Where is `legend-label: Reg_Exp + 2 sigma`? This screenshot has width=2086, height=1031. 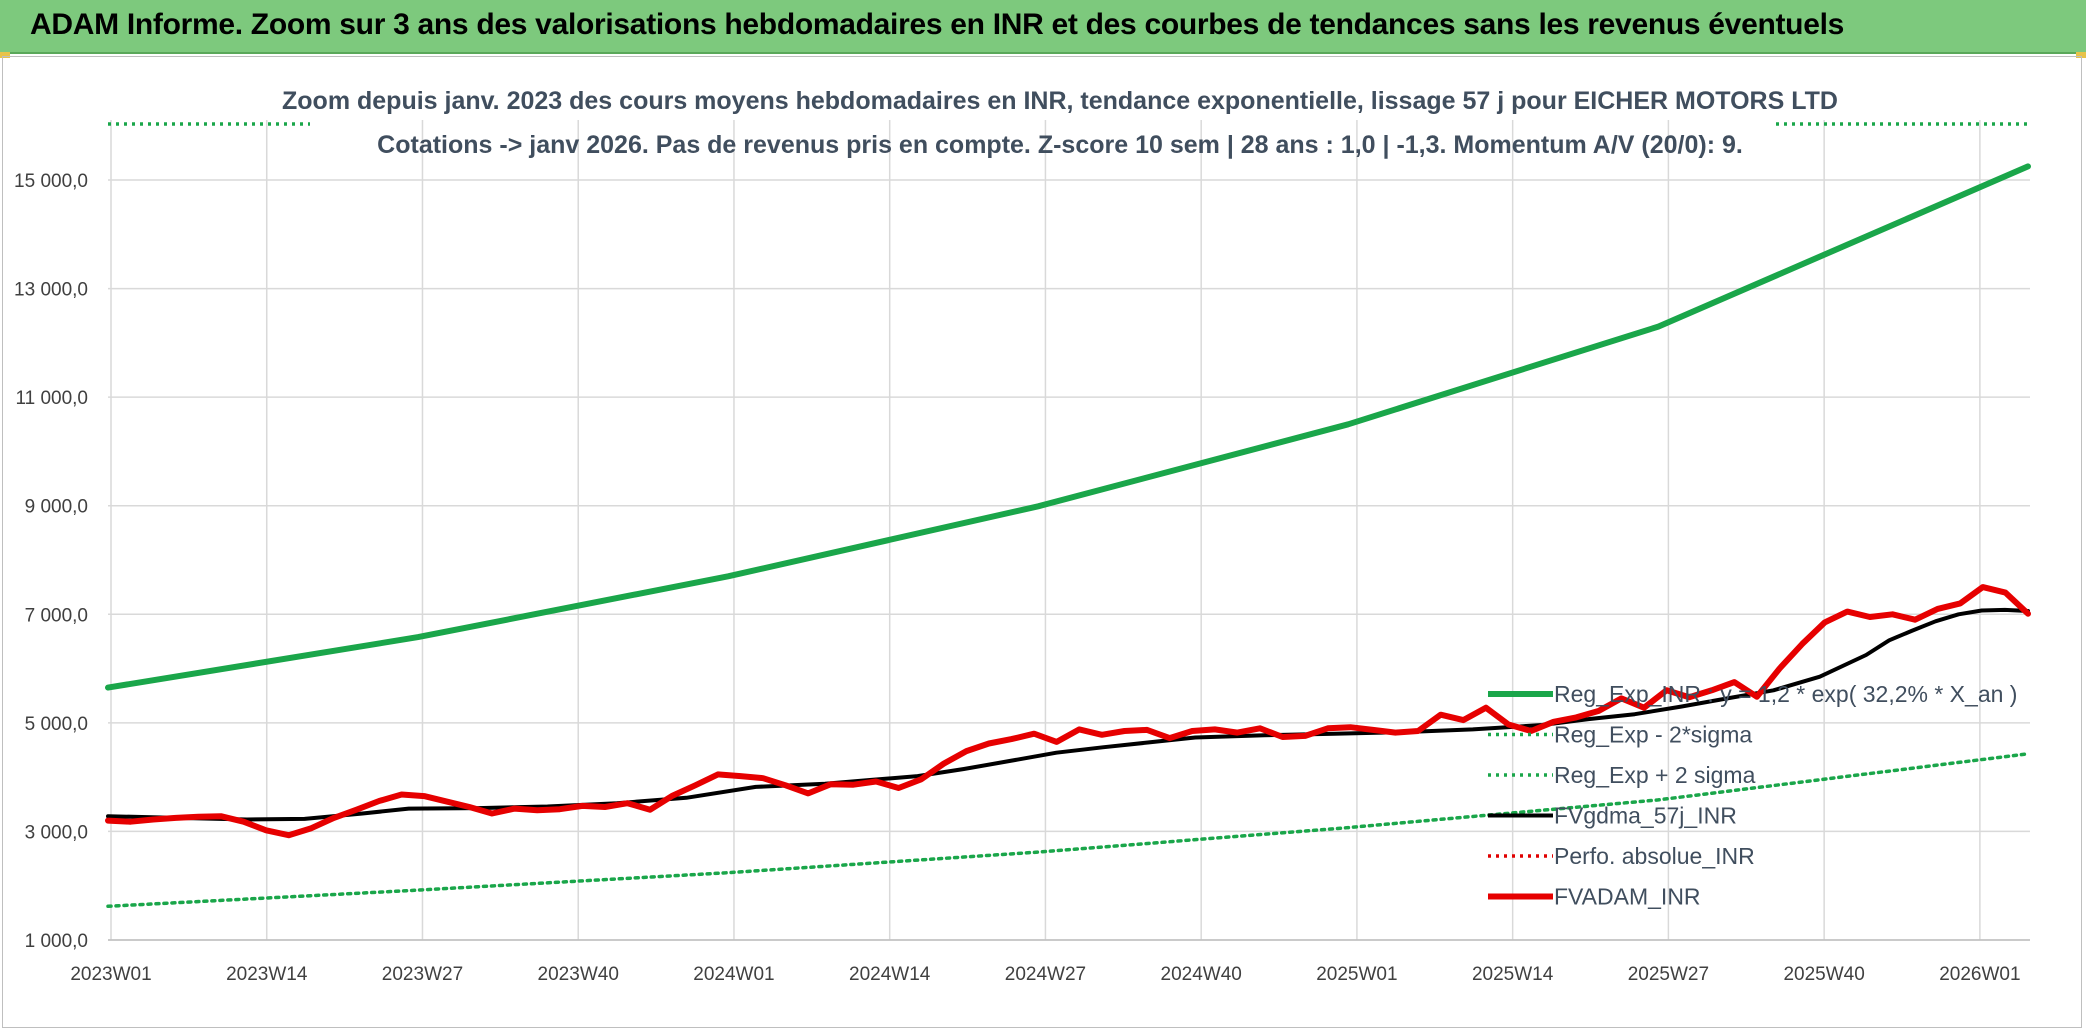
legend-label: Reg_Exp + 2 sigma is located at coordinates (1655, 775).